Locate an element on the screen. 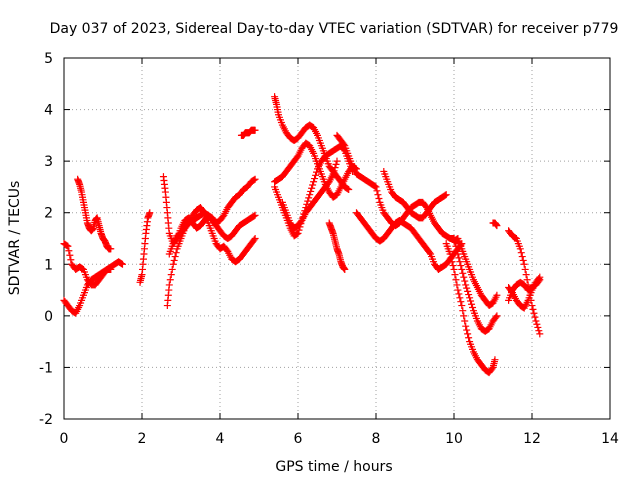 The image size is (640, 480). x-axis-label: GPS time / hours is located at coordinates (333, 467).